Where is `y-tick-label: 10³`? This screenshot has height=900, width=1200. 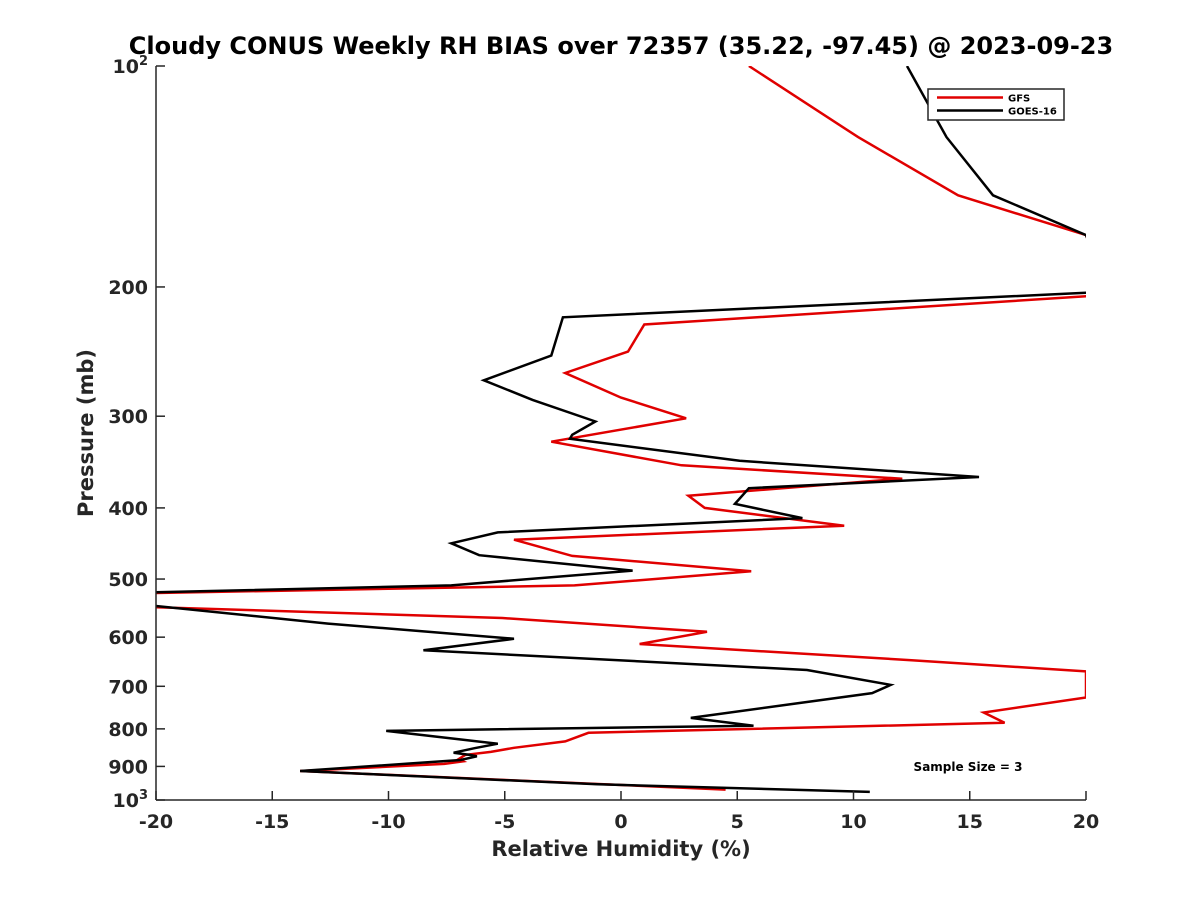 y-tick-label: 10³ is located at coordinates (131, 800).